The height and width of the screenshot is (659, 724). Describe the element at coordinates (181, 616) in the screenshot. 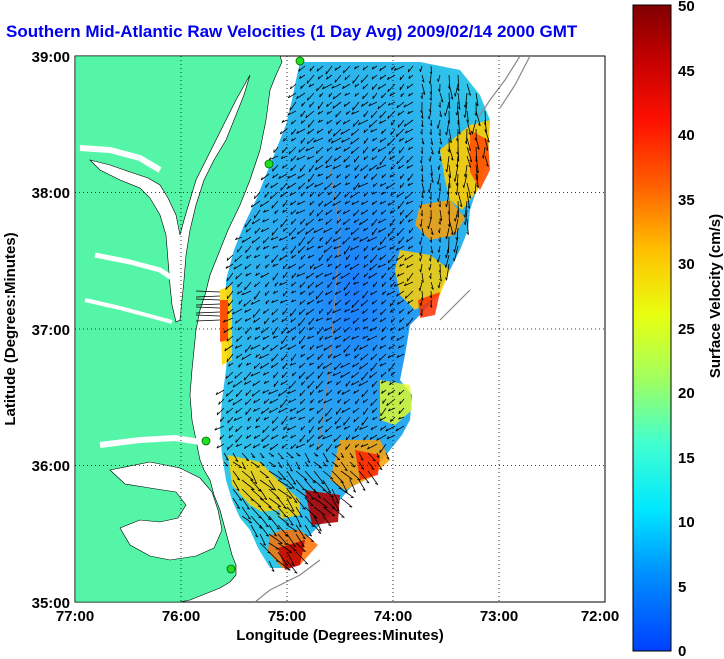

I see `x-tick-label: 76:00` at that location.